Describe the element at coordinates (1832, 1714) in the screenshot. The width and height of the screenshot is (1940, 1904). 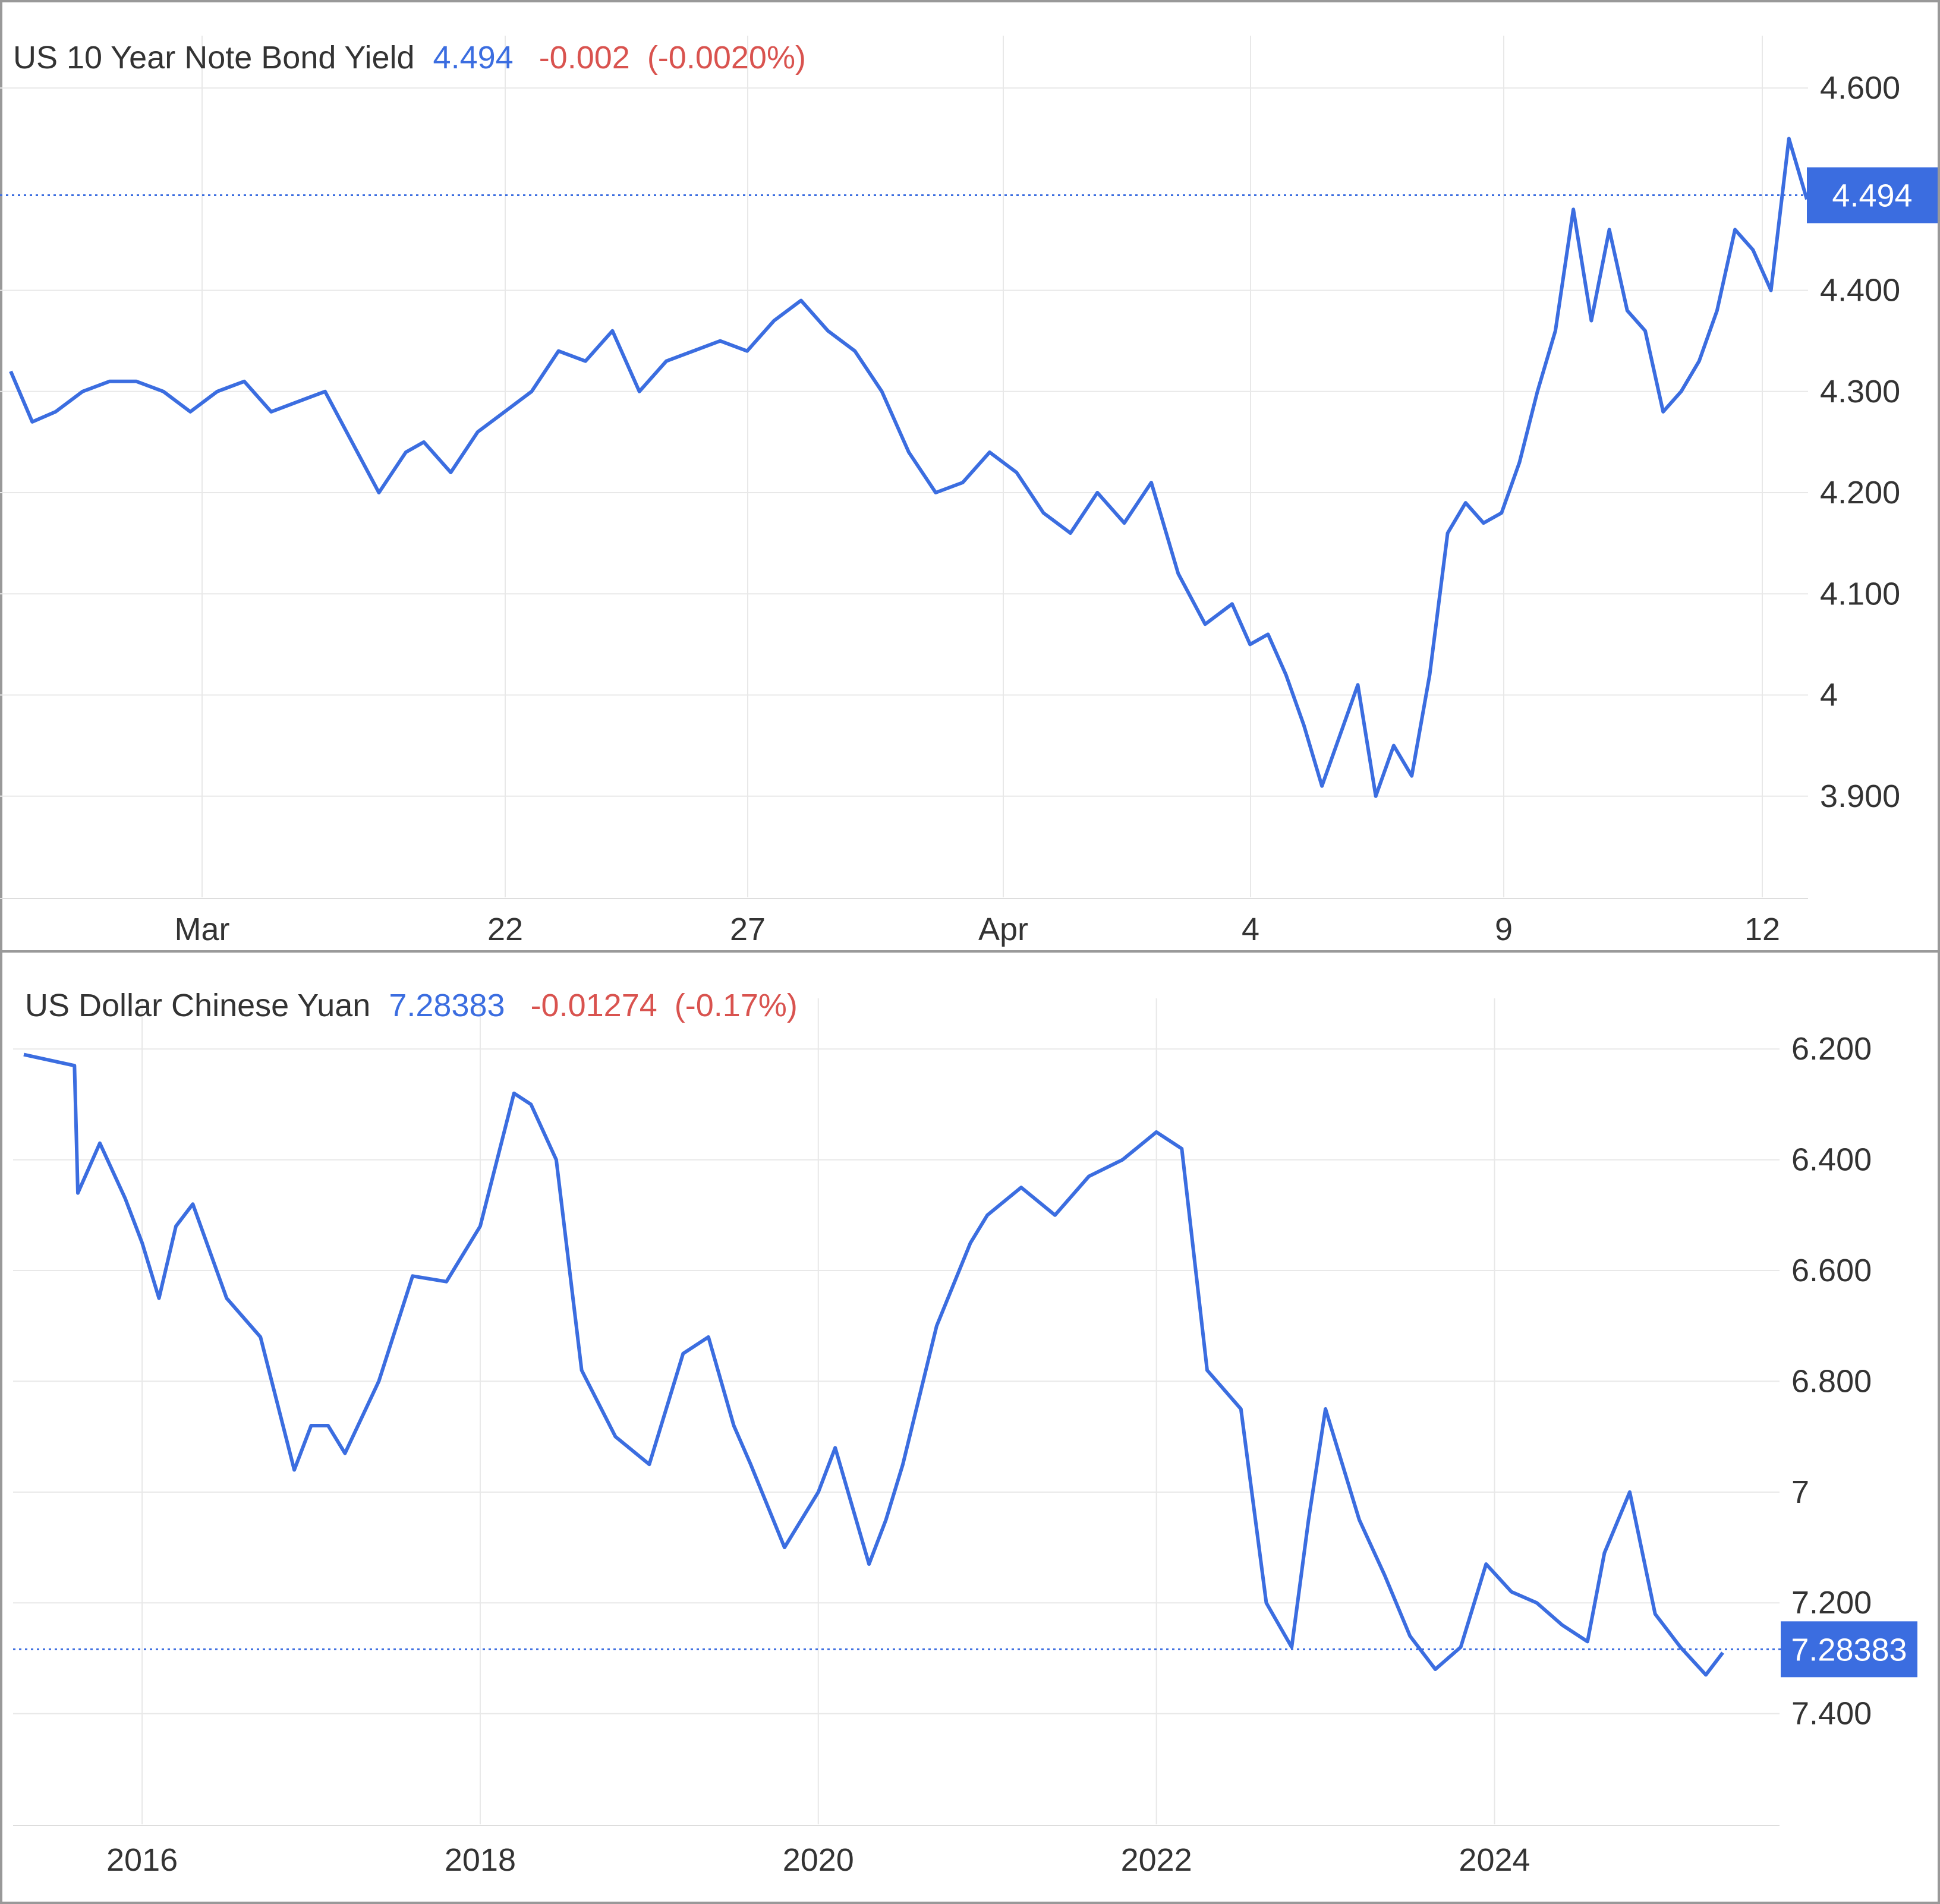
I see `usdcny-y-tick-label: 7.400` at that location.